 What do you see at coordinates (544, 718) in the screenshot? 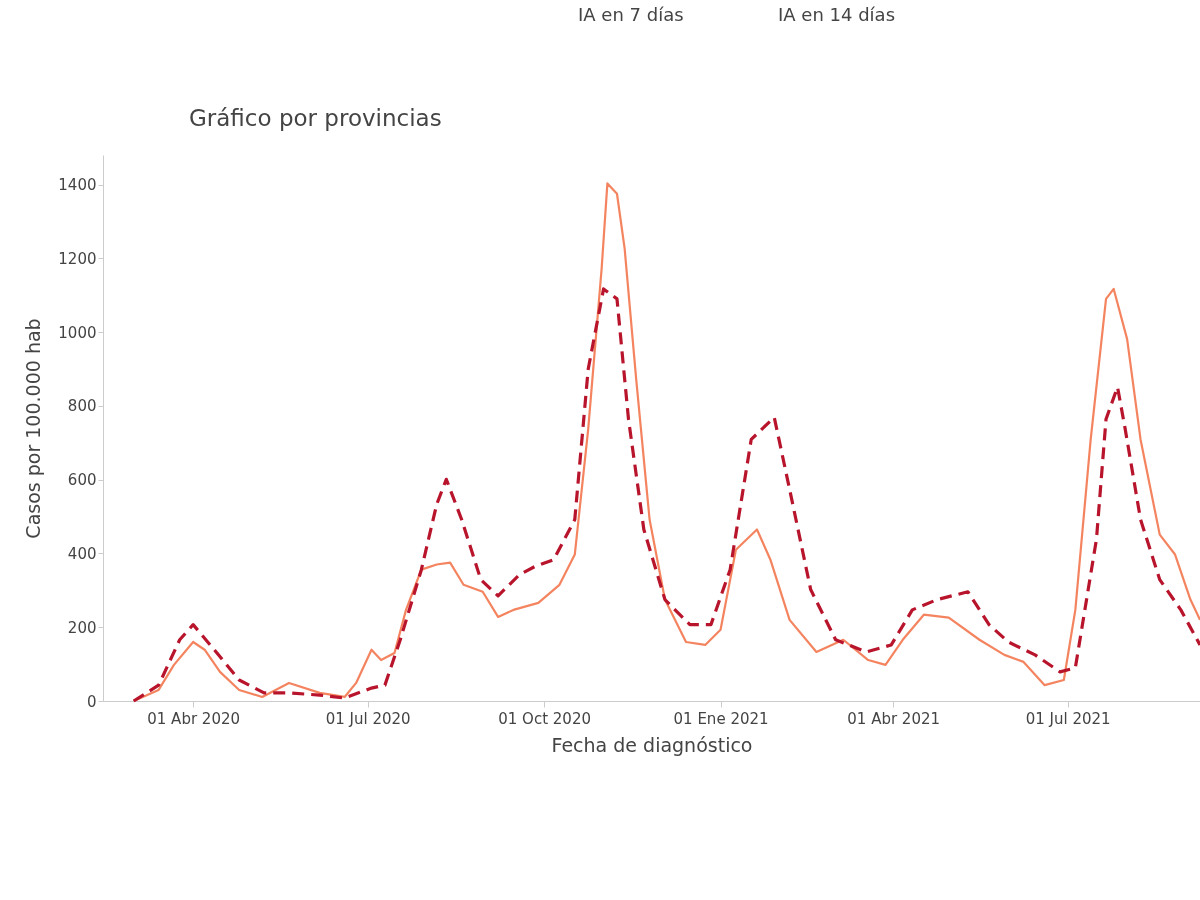
I see `x-tick-label: 01 Oct 2020` at bounding box center [544, 718].